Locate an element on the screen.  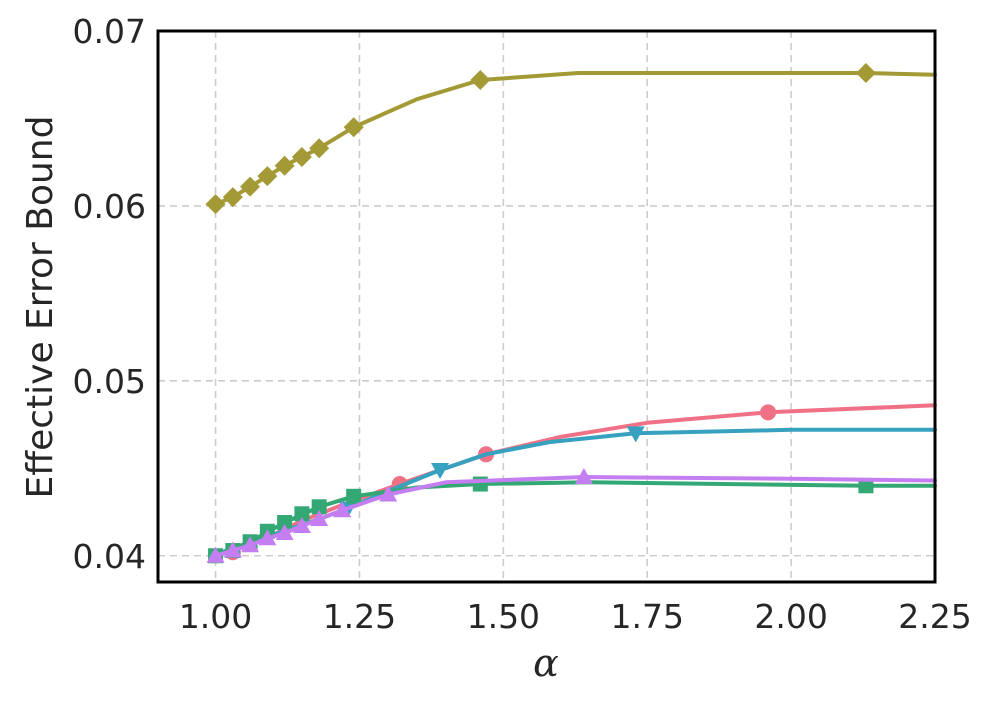
x-tick-label: 1.00 is located at coordinates (215, 616).